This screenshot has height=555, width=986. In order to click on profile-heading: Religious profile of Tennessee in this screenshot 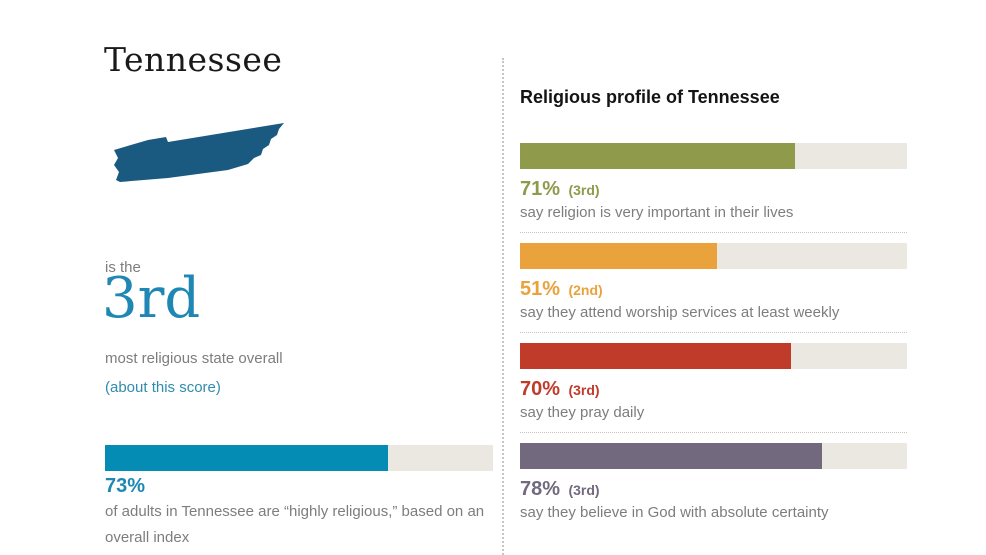, I will do `click(650, 97)`.